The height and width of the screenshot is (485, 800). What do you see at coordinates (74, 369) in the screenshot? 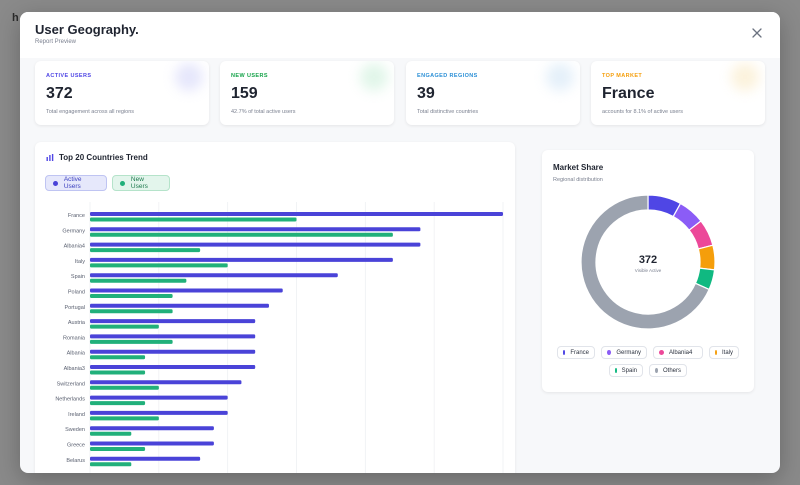
I see `category-label: Albania3` at bounding box center [74, 369].